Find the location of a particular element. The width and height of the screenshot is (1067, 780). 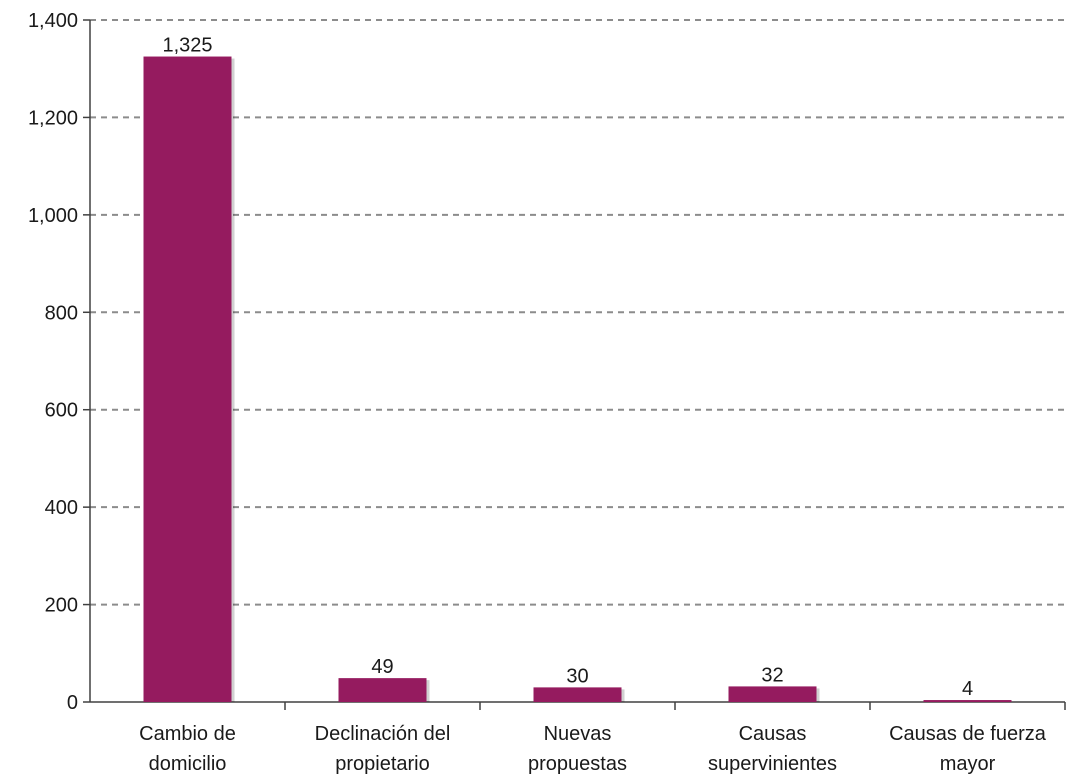

y-tick-labels: 0 200 400 600 800 1,000 1,200 1,400 is located at coordinates (53, 362).